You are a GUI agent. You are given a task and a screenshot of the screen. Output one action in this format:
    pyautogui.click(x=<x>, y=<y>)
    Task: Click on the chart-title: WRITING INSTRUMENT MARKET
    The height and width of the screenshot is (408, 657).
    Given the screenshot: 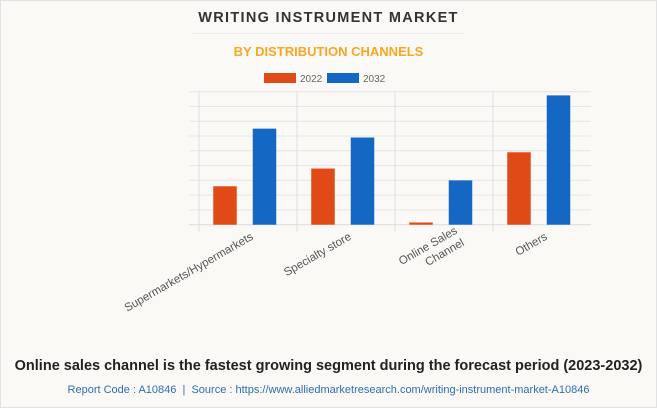 What is the action you would take?
    pyautogui.click(x=328, y=18)
    